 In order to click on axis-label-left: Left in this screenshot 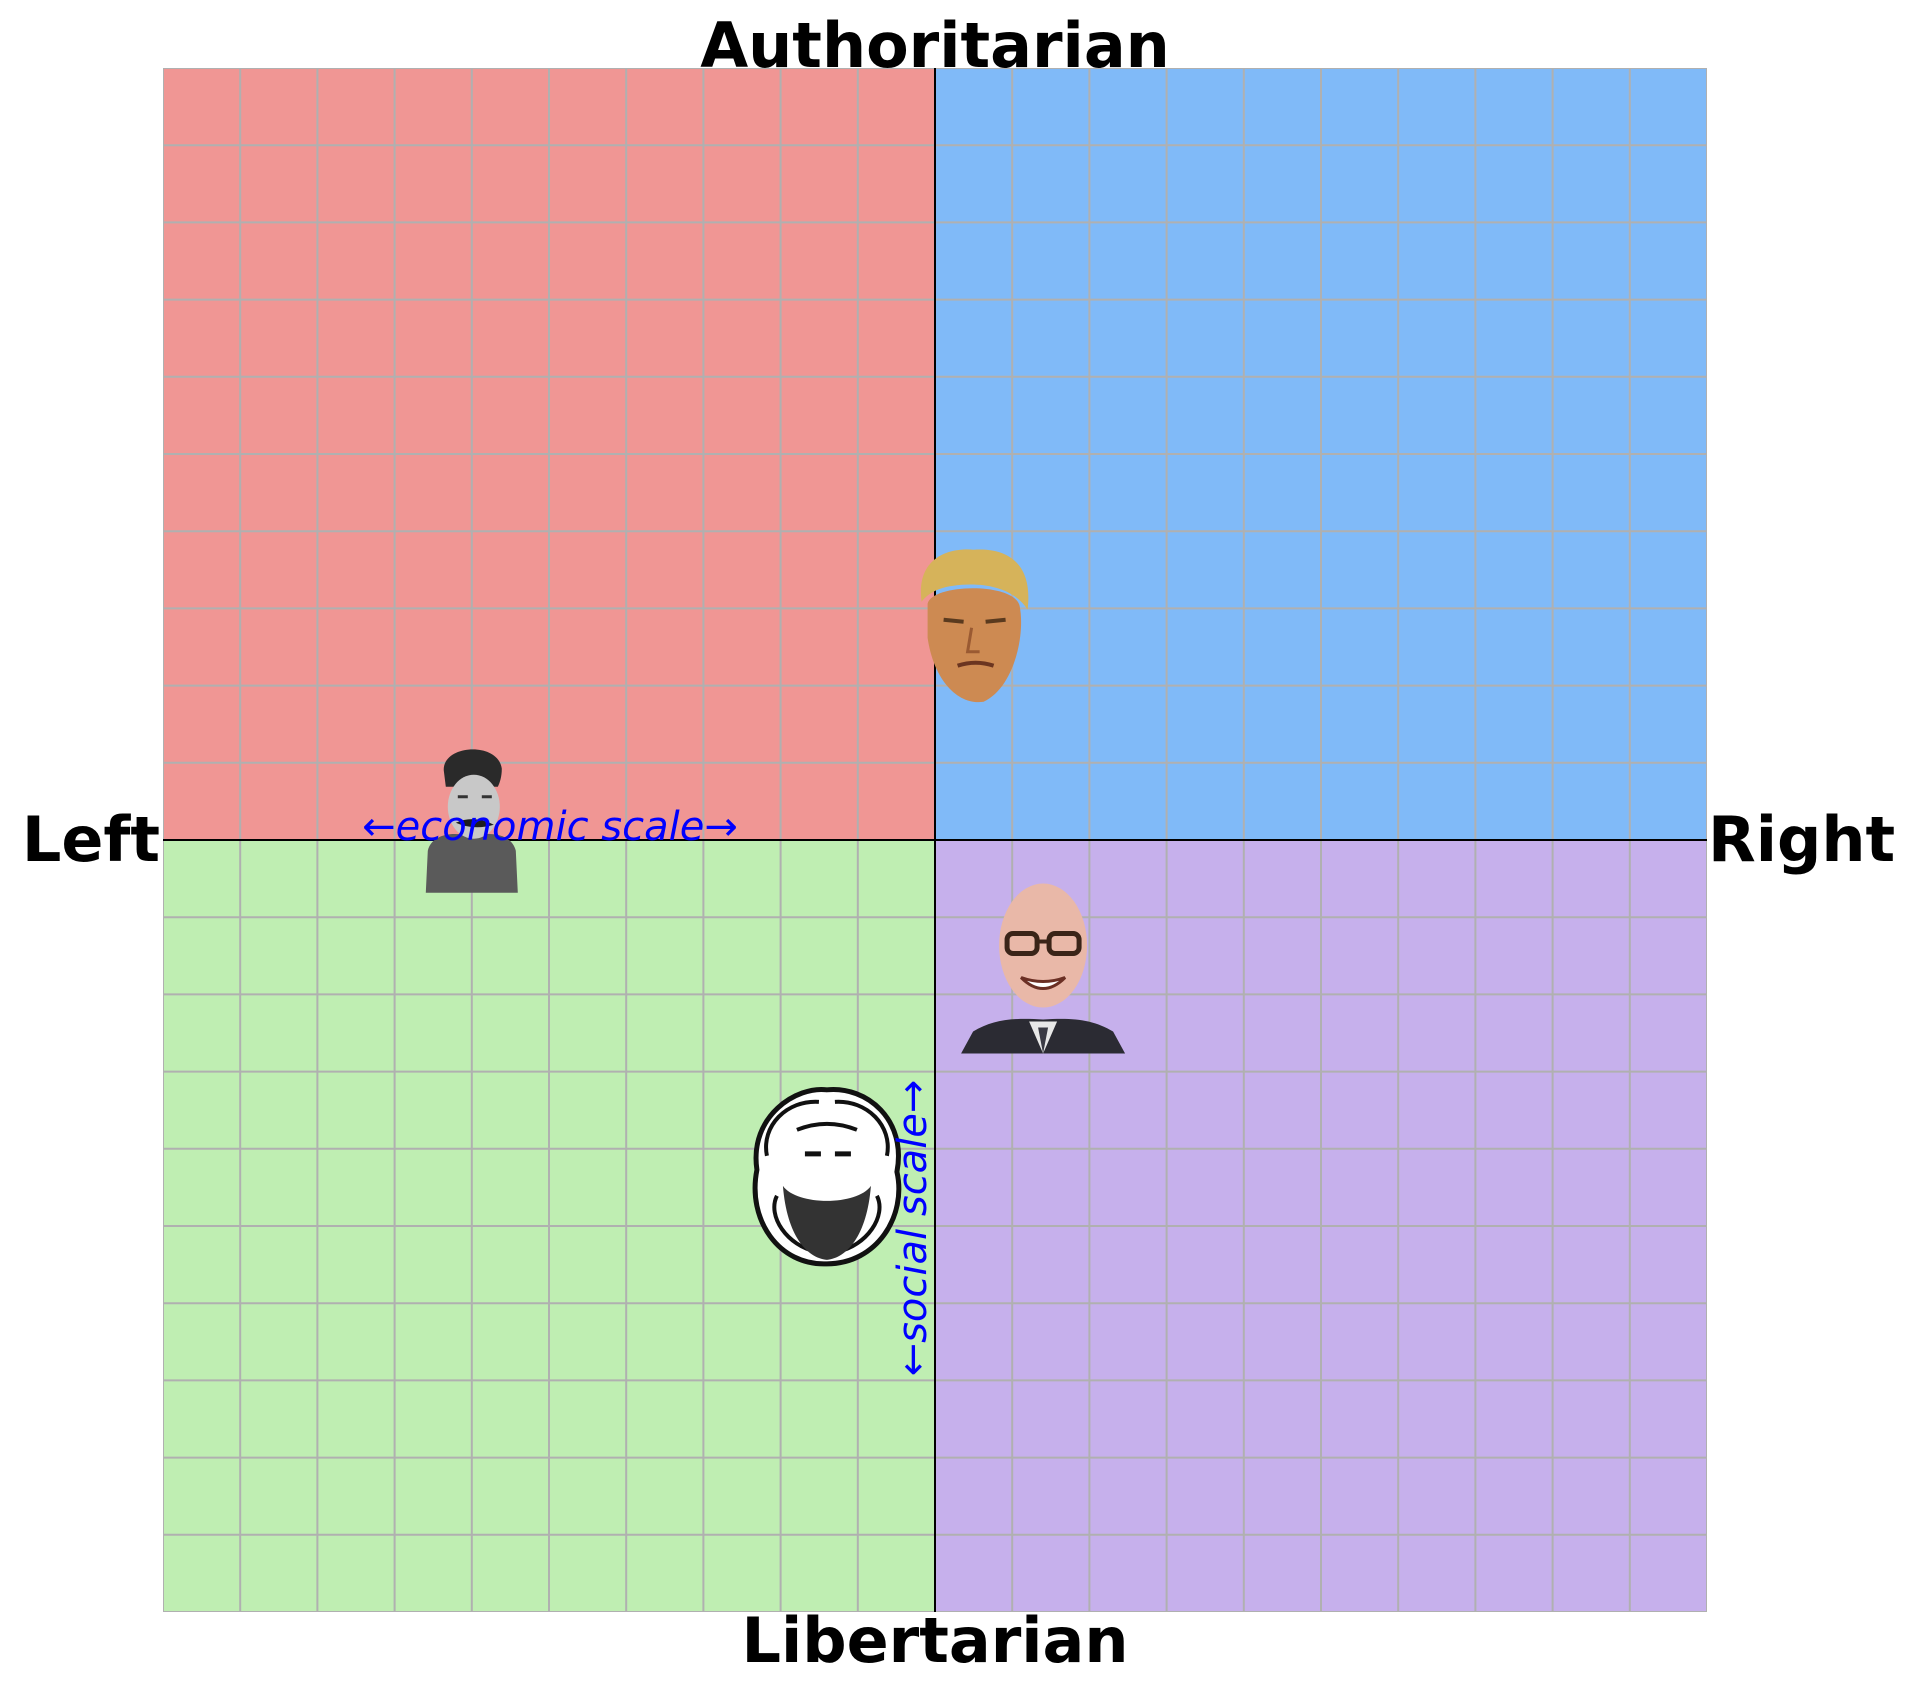, I will do `click(91, 839)`.